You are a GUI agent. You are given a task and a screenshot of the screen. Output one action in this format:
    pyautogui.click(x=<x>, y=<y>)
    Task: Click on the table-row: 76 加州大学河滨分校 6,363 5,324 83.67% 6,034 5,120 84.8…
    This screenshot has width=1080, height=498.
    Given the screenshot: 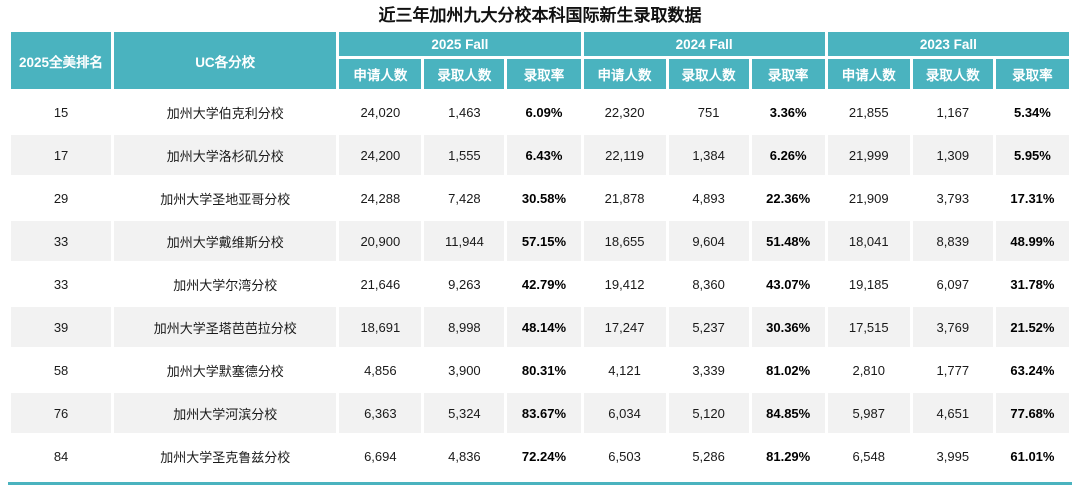 What is the action you would take?
    pyautogui.click(x=540, y=413)
    